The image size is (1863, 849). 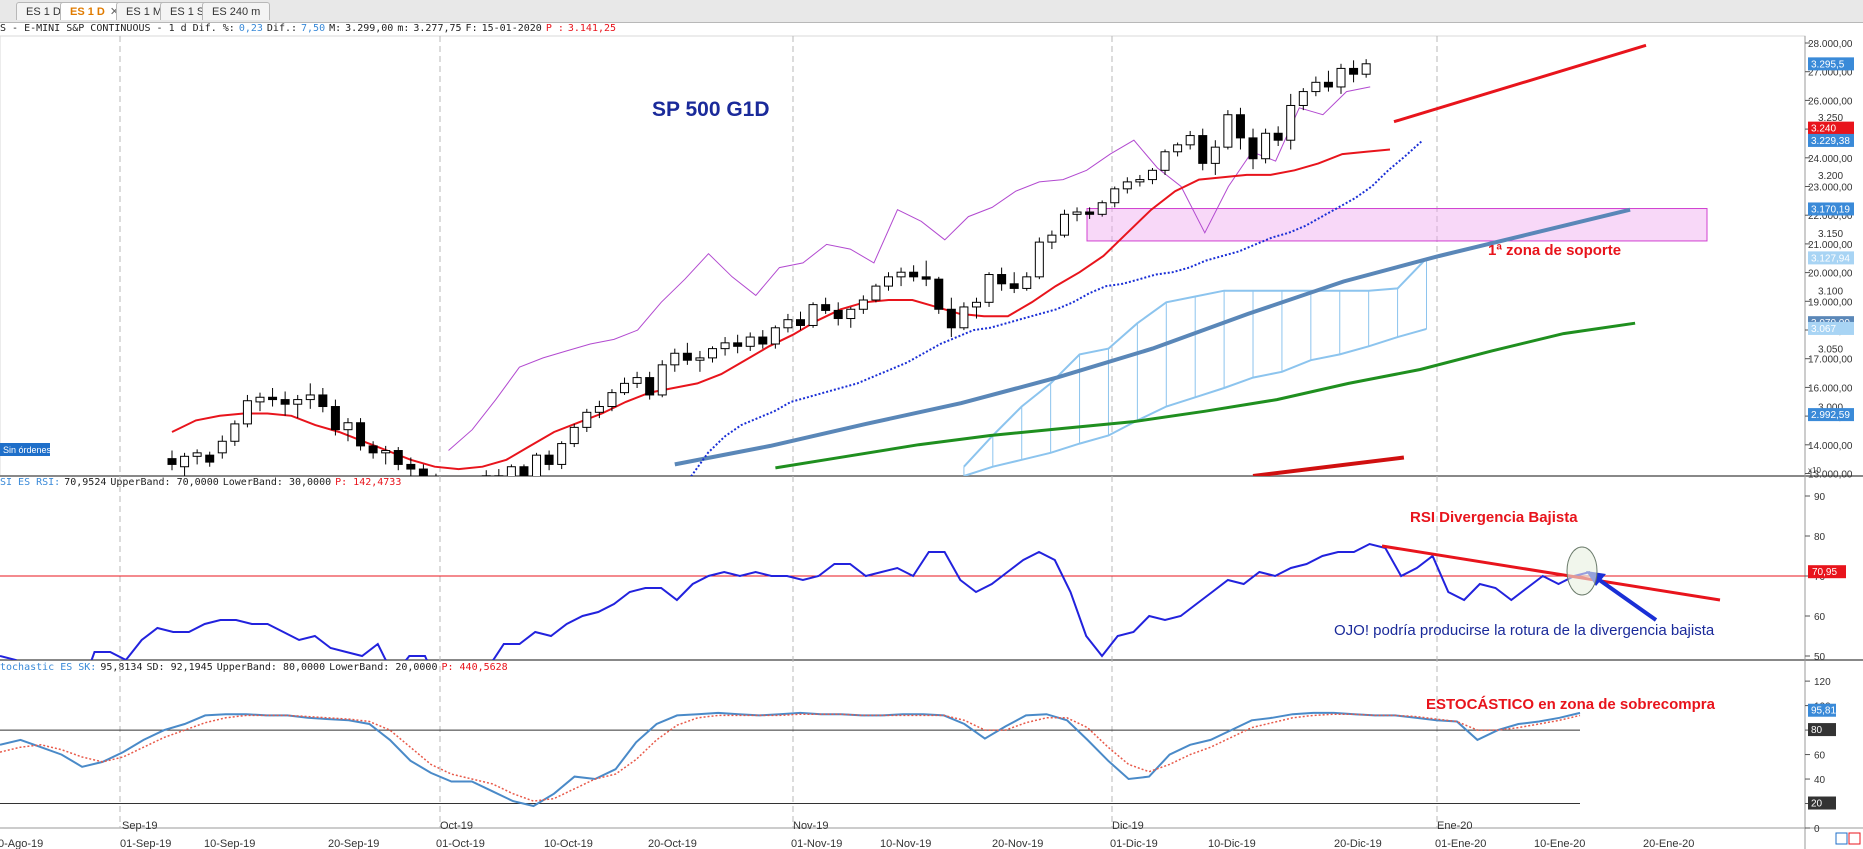 What do you see at coordinates (95, 11) in the screenshot?
I see `tab-es-1d-active: ES 1 D ✕` at bounding box center [95, 11].